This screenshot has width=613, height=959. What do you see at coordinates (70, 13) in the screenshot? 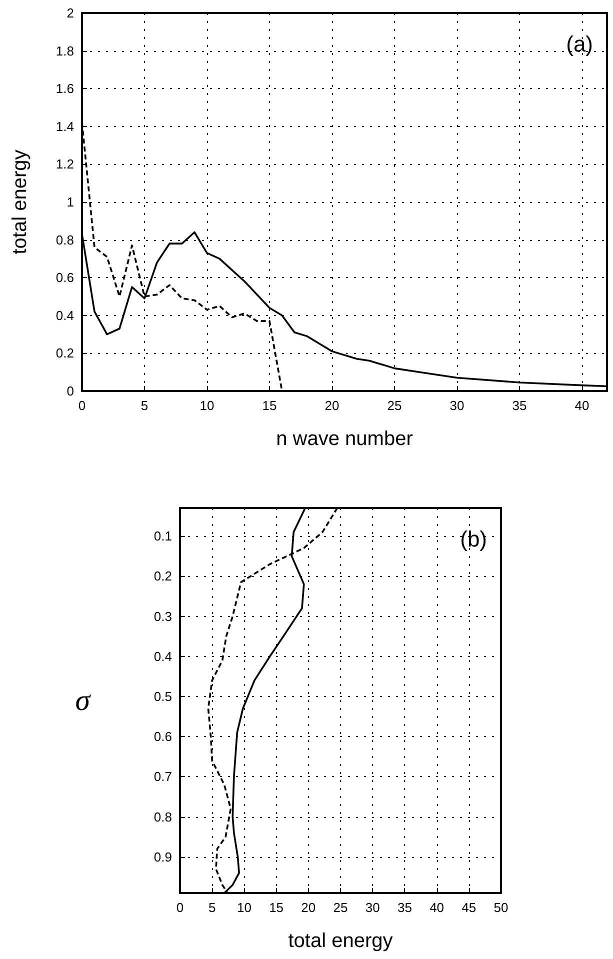
I see `y-tick-label: 2` at bounding box center [70, 13].